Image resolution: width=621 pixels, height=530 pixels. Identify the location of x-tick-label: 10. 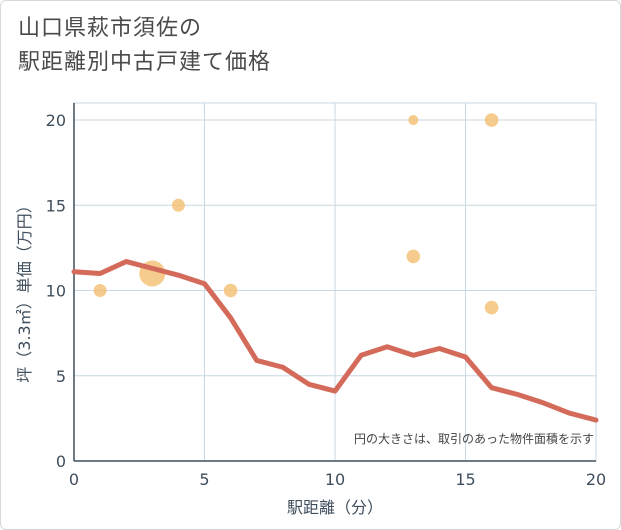
(335, 479).